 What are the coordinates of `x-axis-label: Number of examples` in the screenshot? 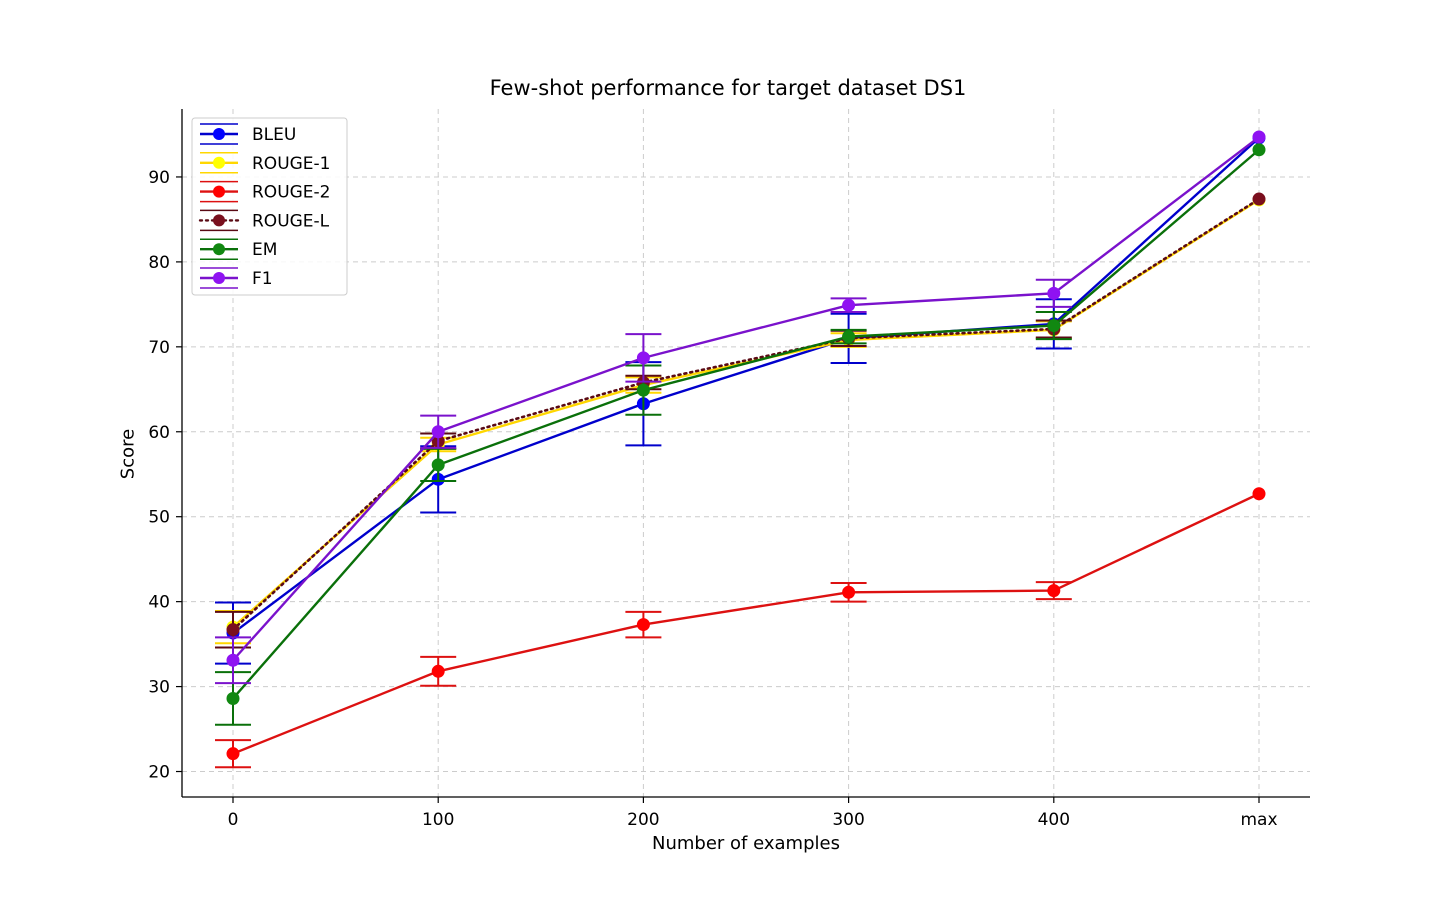 It's located at (746, 843).